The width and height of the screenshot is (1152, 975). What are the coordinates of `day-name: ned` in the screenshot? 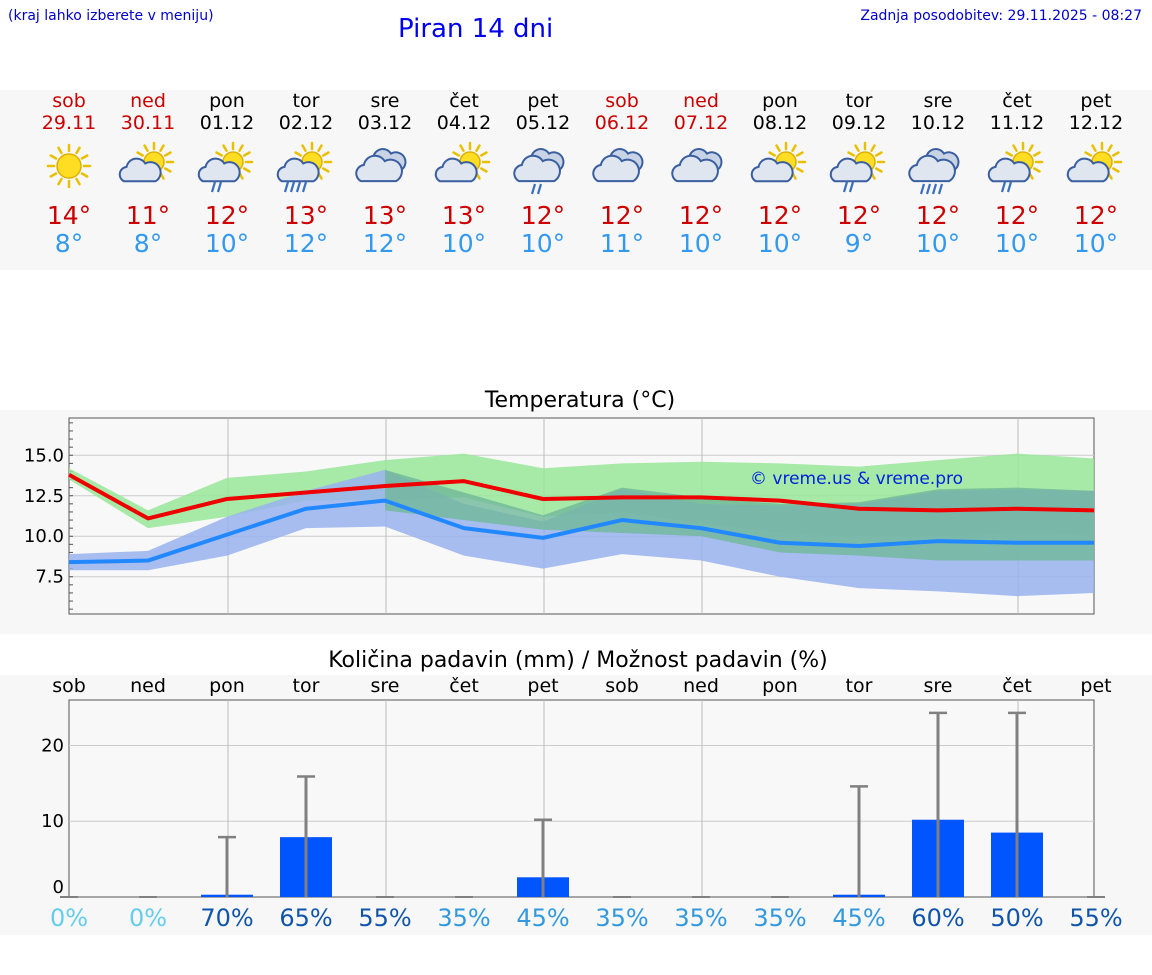 It's located at (701, 101).